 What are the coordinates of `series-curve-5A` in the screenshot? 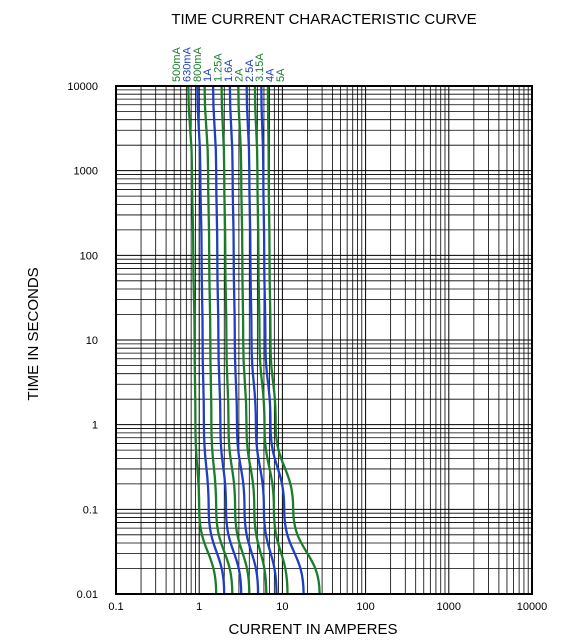 It's located at (293, 340).